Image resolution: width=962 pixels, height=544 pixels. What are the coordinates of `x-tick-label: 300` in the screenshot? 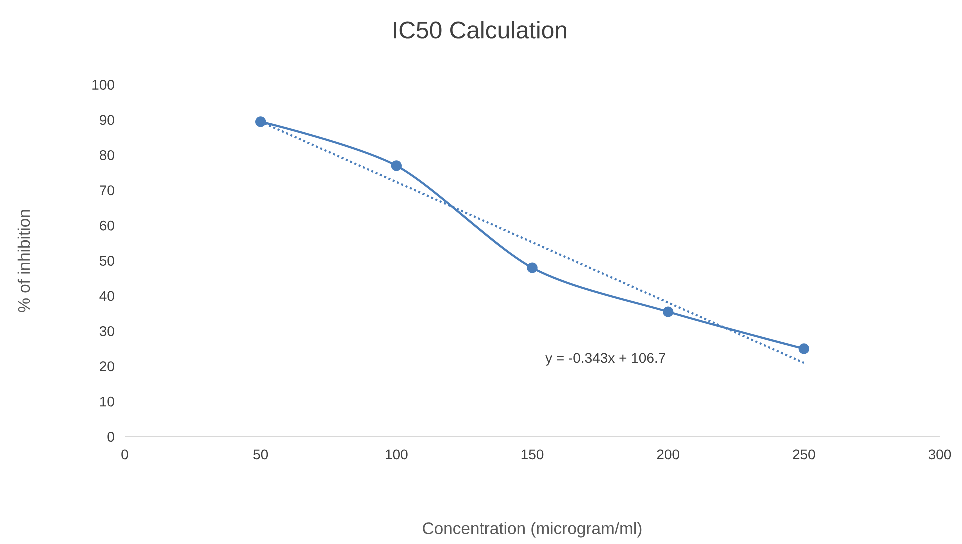 It's located at (940, 455).